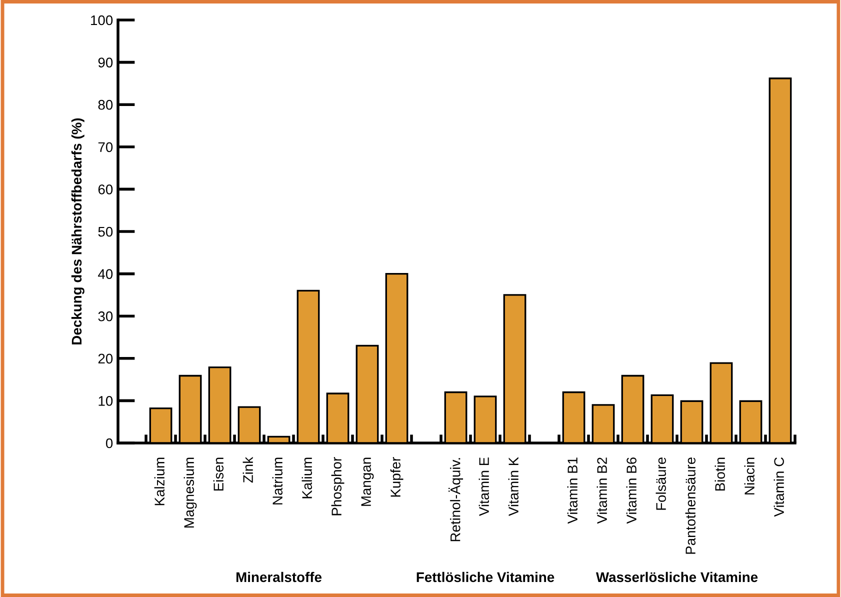 Image resolution: width=841 pixels, height=597 pixels. What do you see at coordinates (397, 477) in the screenshot?
I see `x-tick-label: Kupfer` at bounding box center [397, 477].